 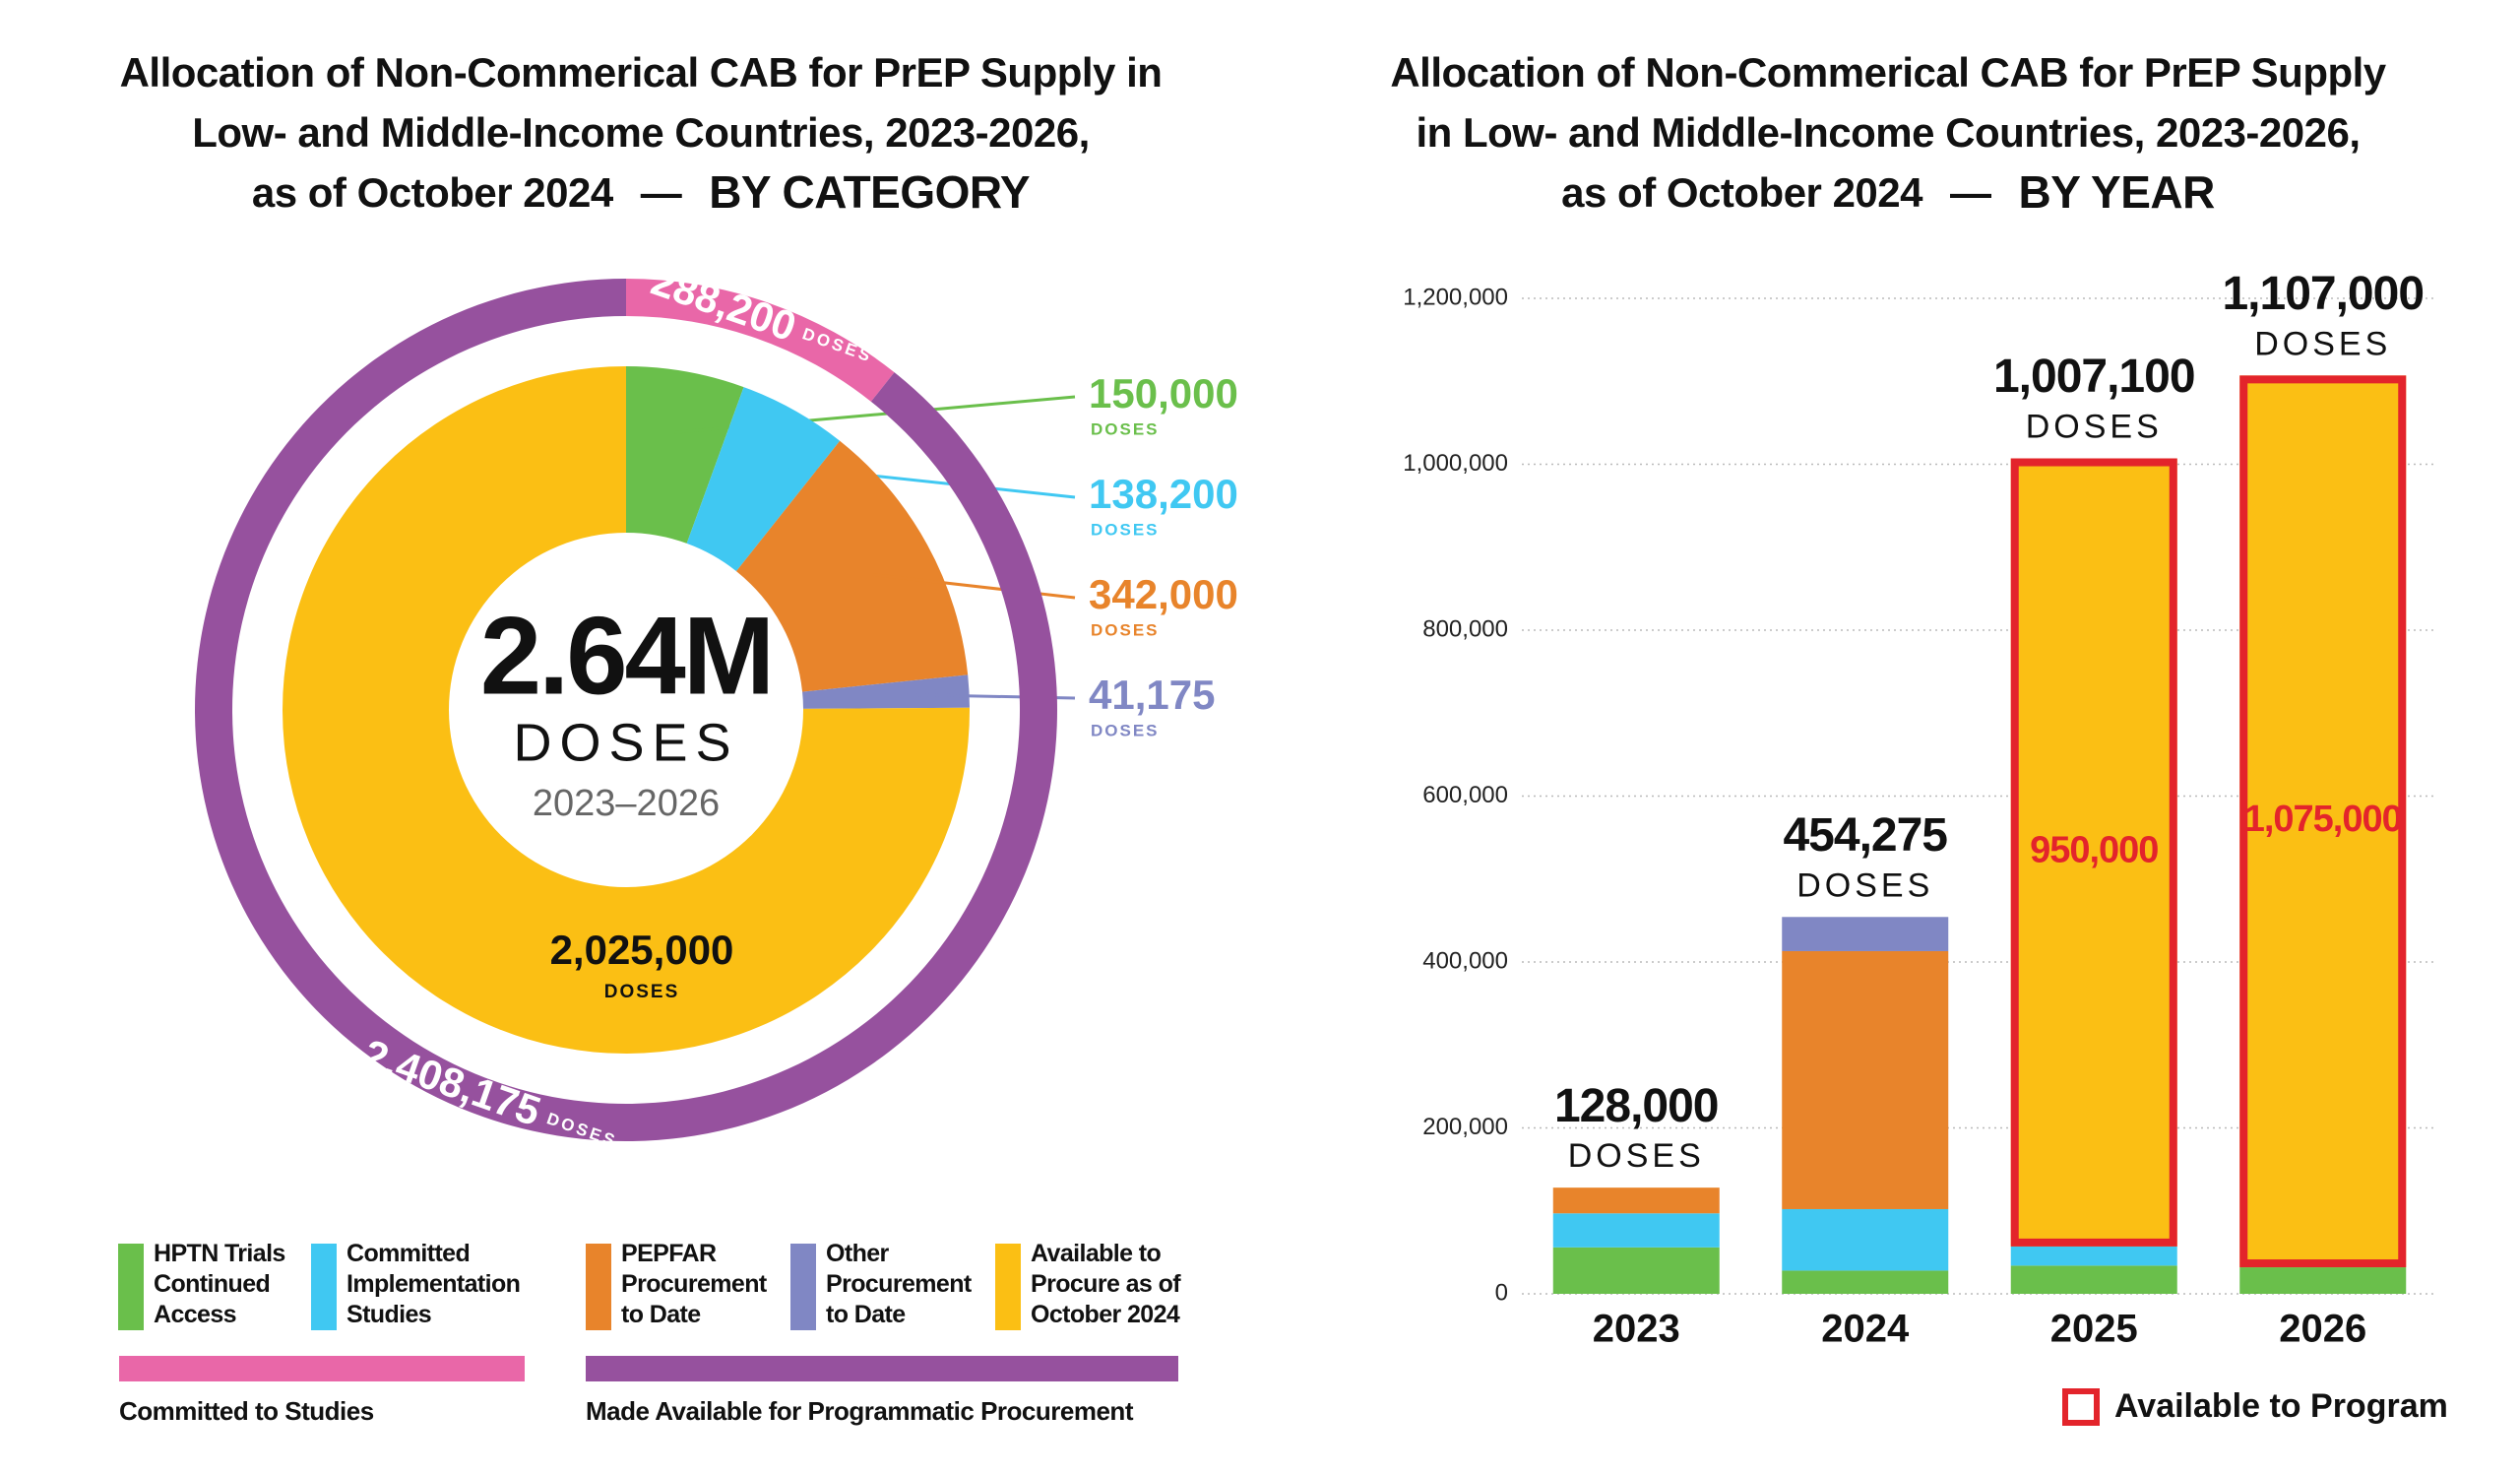 I want to click on inner-value-label: 2,025,000, so click(x=642, y=950).